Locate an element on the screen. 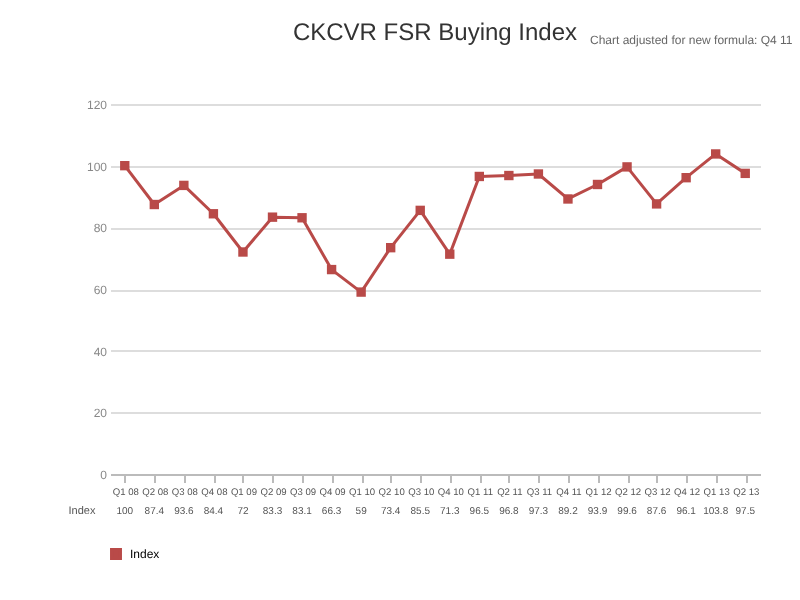  chart-title: CKCVR FSR Buying Index is located at coordinates (435, 32).